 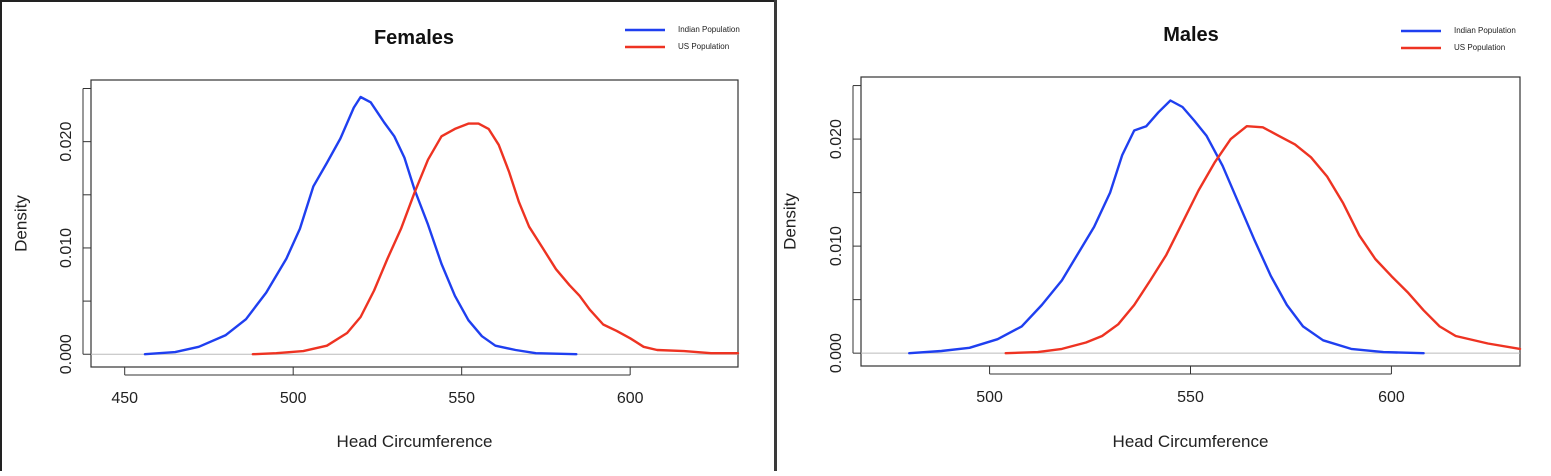 I want to click on frame-top-border, so click(x=388, y=1).